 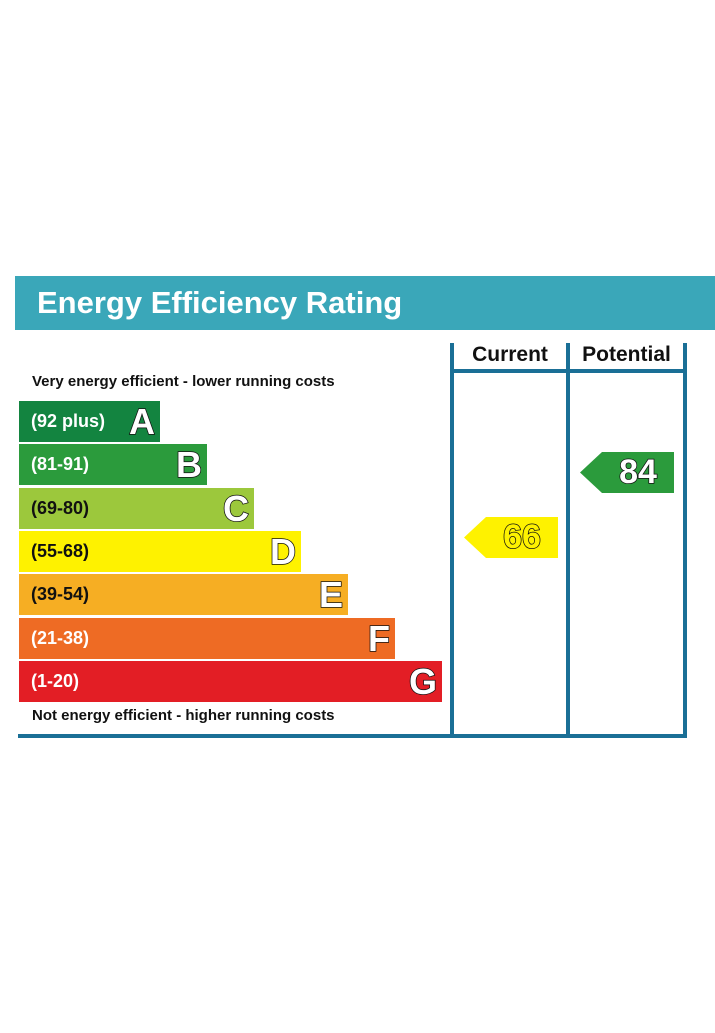 I want to click on frame-line-bottom, so click(x=352, y=736).